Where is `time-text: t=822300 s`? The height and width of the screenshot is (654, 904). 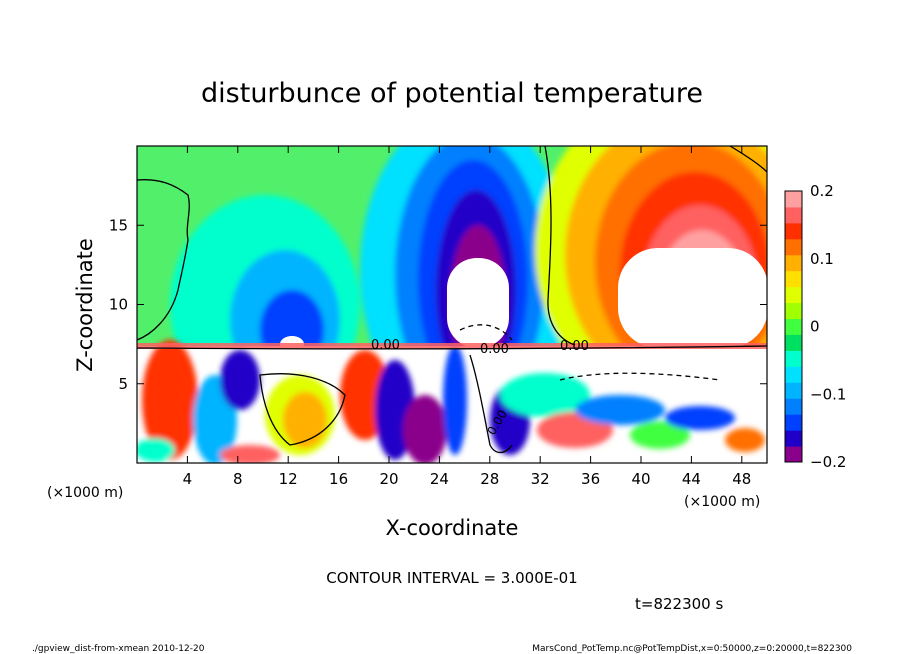 time-text: t=822300 s is located at coordinates (679, 604).